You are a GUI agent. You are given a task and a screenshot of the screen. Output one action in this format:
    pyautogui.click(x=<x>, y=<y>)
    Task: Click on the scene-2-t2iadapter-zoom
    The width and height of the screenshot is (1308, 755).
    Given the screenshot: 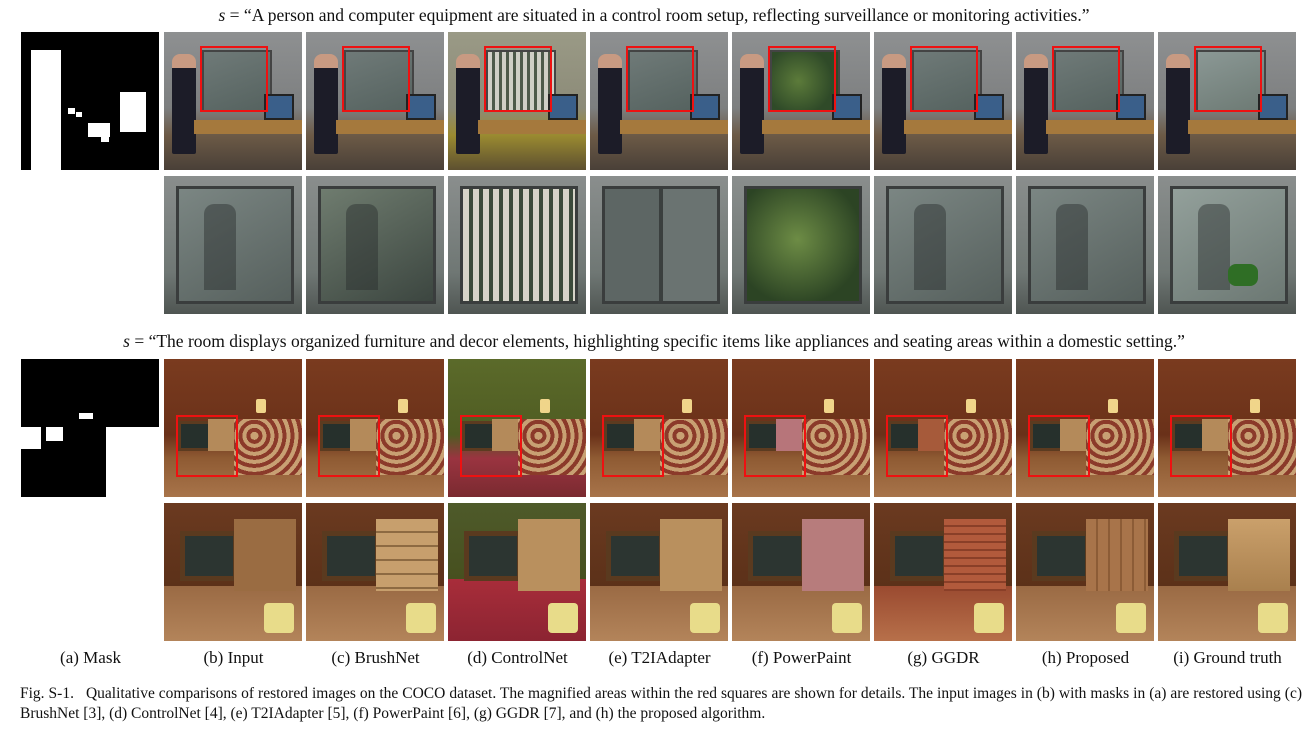 What is the action you would take?
    pyautogui.click(x=659, y=572)
    